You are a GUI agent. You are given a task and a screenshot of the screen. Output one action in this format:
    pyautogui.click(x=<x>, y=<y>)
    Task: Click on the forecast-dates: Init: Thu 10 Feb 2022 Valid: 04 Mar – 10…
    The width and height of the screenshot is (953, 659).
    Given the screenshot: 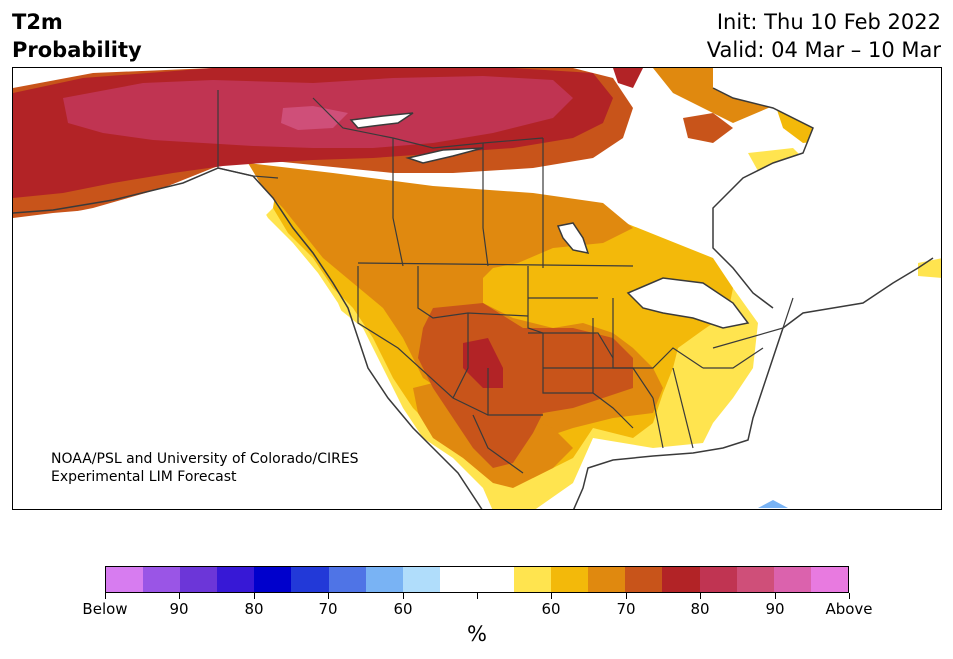 What is the action you would take?
    pyautogui.click(x=824, y=36)
    